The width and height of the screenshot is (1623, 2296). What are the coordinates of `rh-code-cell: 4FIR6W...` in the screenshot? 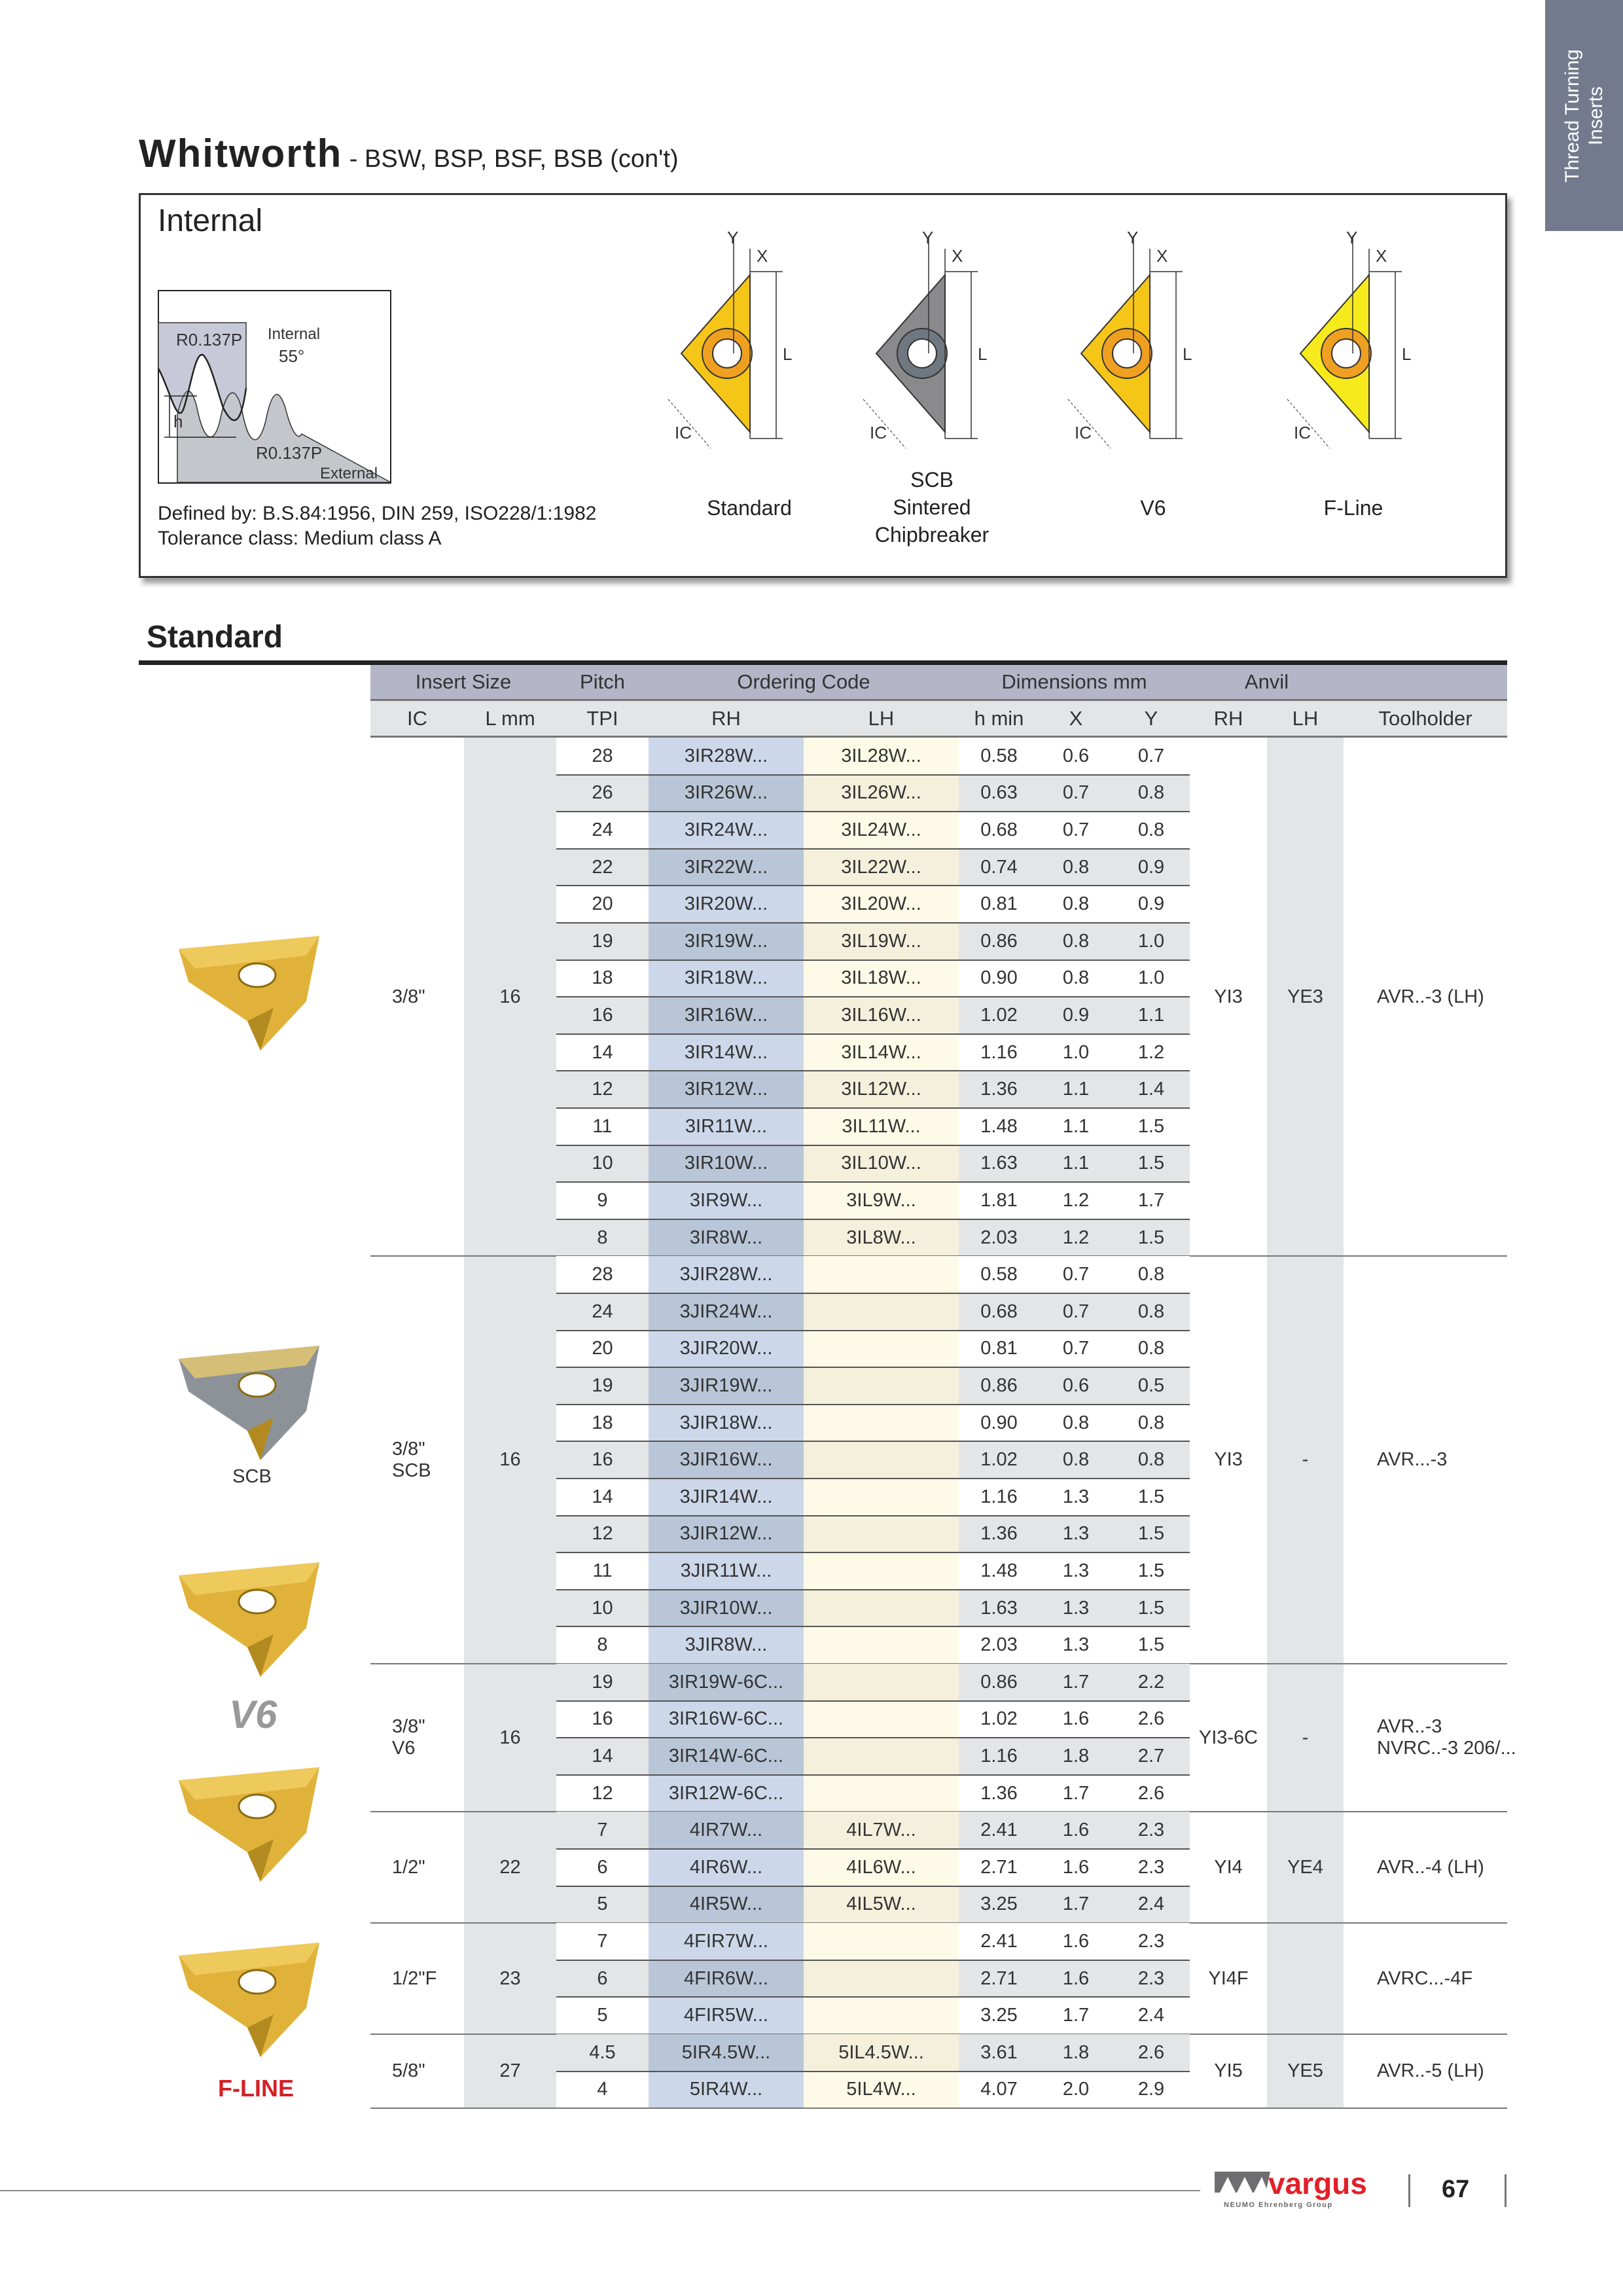 It's located at (726, 1979).